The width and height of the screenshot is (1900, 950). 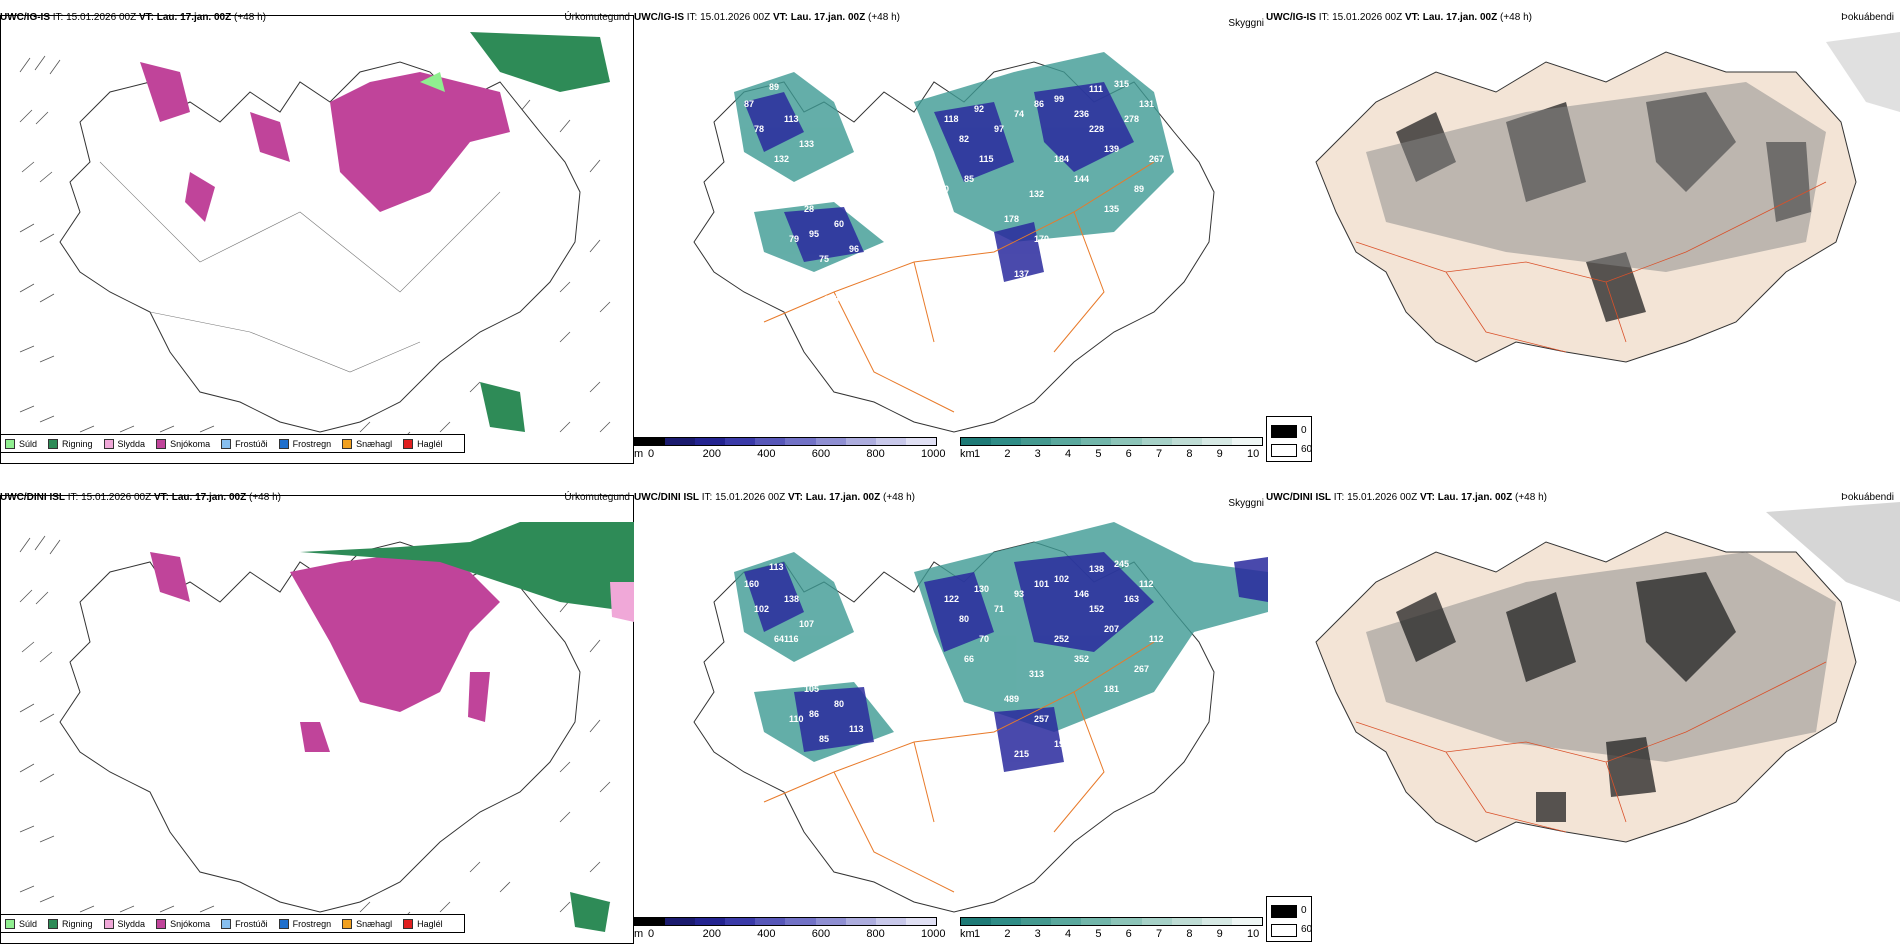 I want to click on snow-areas-top, so click(x=325, y=142).